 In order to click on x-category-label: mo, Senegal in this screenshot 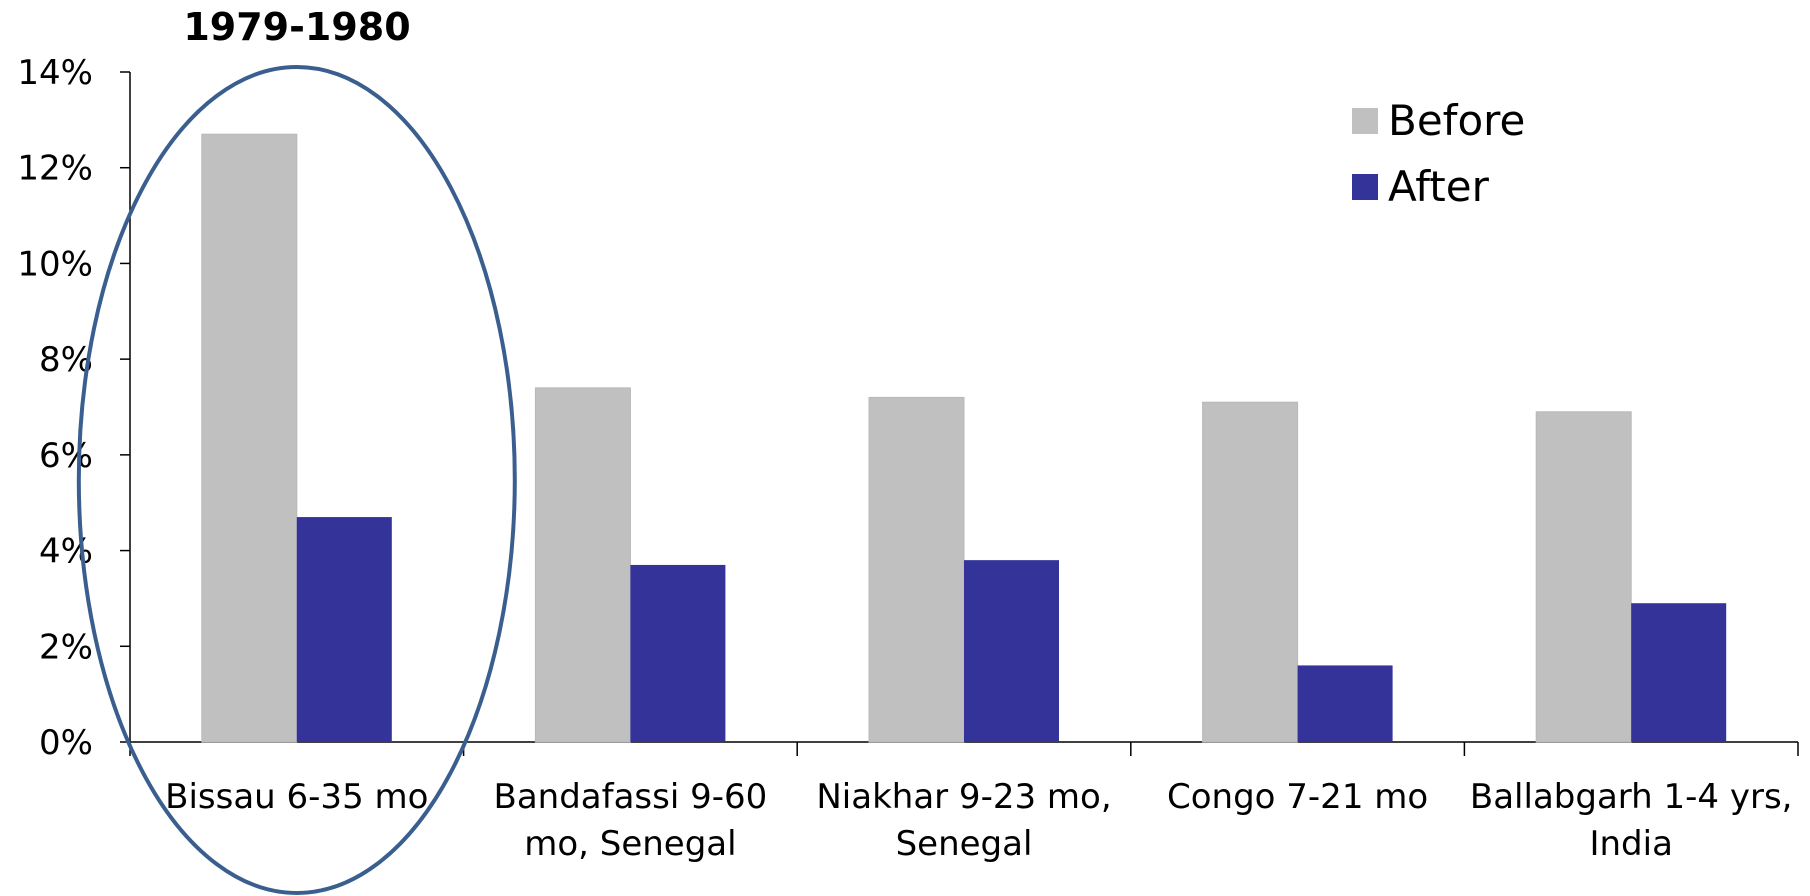, I will do `click(630, 844)`.